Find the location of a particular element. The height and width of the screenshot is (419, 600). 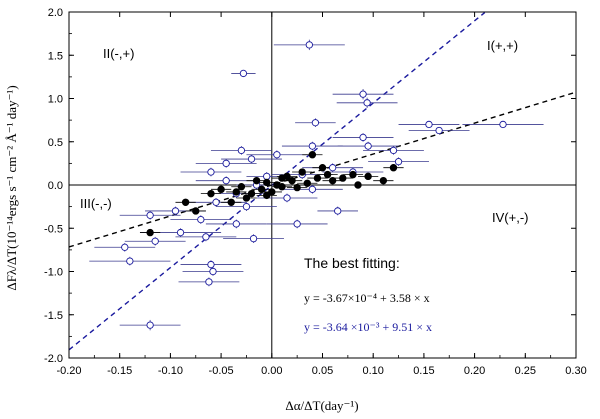

x-axis-label: Δα/ΔT(day⁻¹) is located at coordinates (321, 405).